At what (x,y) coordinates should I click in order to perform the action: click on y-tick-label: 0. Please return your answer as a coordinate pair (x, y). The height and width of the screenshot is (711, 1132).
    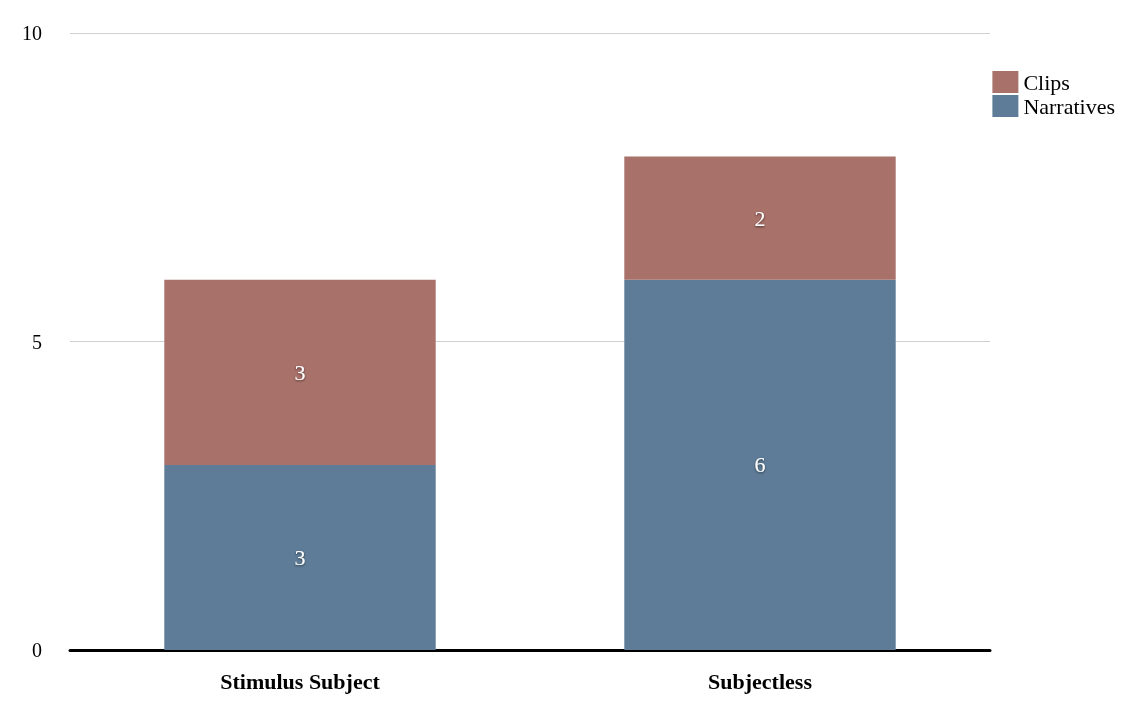
    Looking at the image, I should click on (37, 650).